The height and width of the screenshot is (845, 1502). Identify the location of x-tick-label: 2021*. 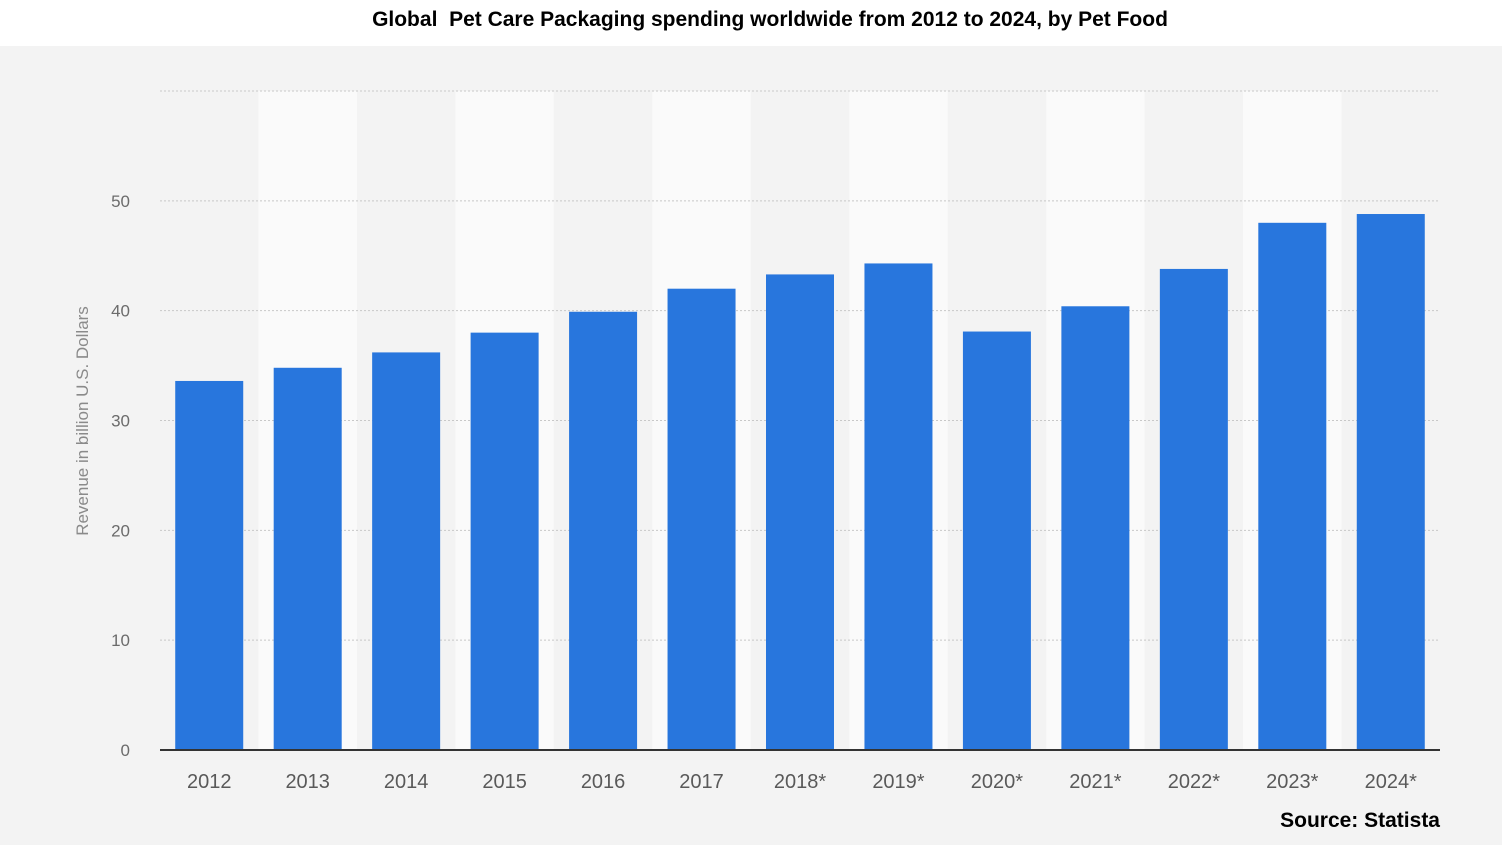
(1095, 782).